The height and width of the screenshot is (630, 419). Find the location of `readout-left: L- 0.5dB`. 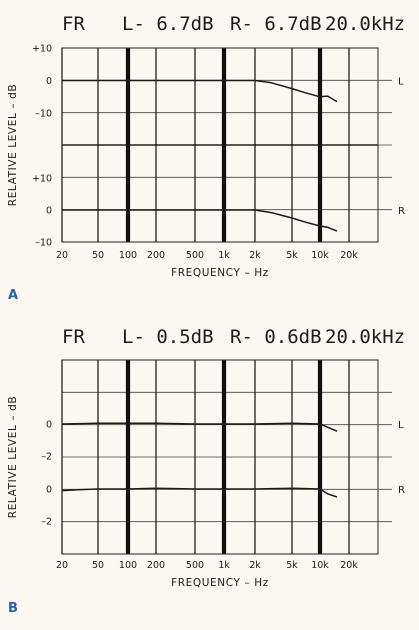

readout-left: L- 0.5dB is located at coordinates (168, 337).